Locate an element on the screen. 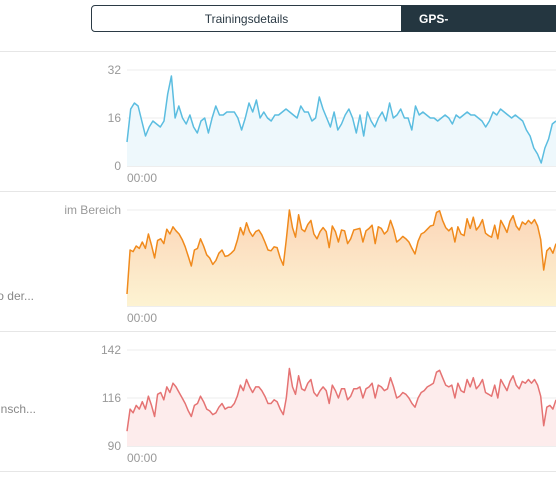 The height and width of the screenshot is (477, 556). y-tick-label: 0 is located at coordinates (117, 166).